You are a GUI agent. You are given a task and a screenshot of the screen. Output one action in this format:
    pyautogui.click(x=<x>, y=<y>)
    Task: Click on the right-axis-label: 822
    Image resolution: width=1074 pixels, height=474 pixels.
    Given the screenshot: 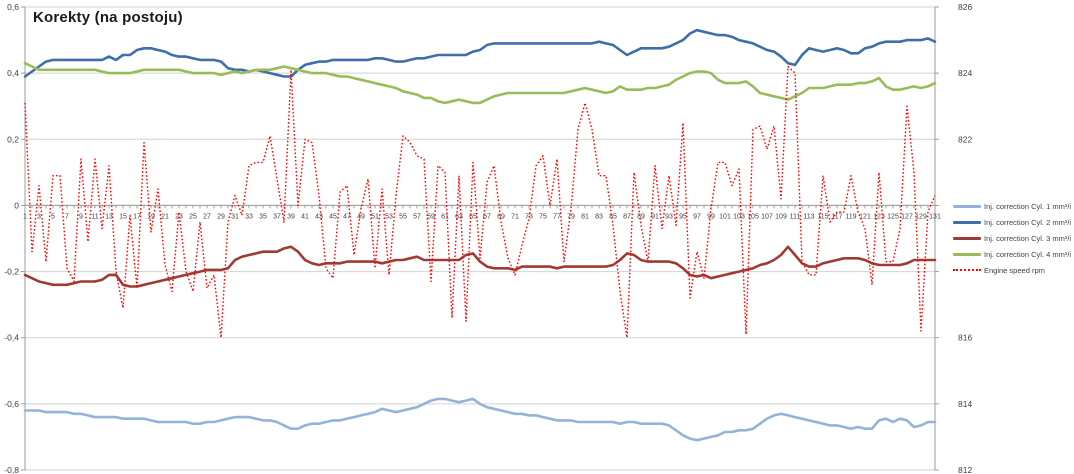 What is the action you would take?
    pyautogui.click(x=965, y=139)
    